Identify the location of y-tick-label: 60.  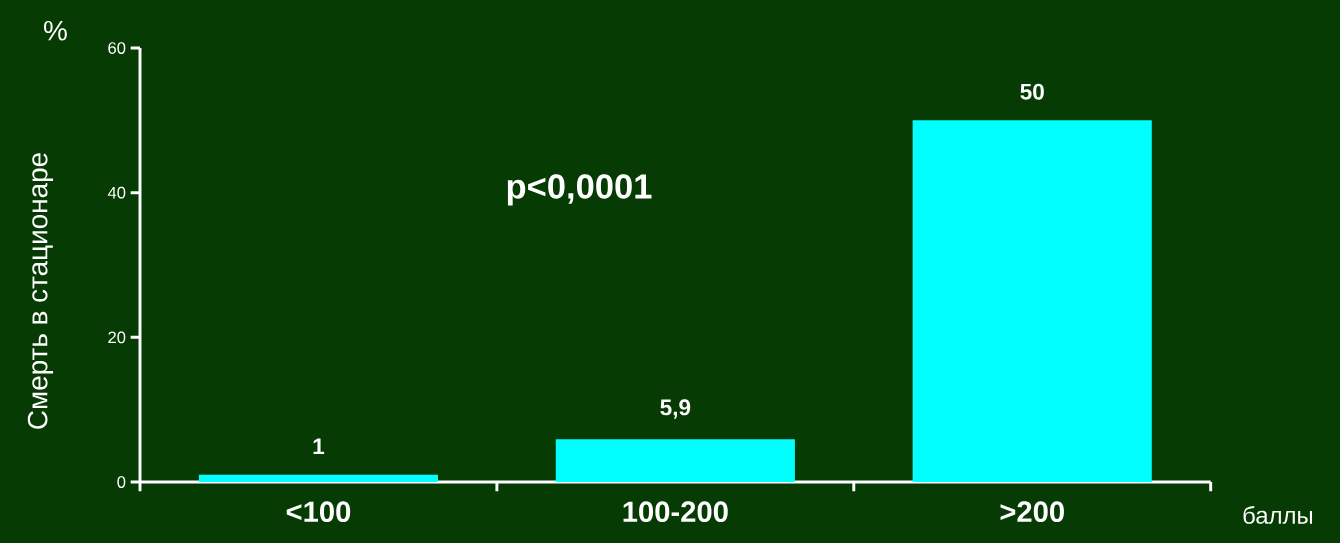
(117, 48).